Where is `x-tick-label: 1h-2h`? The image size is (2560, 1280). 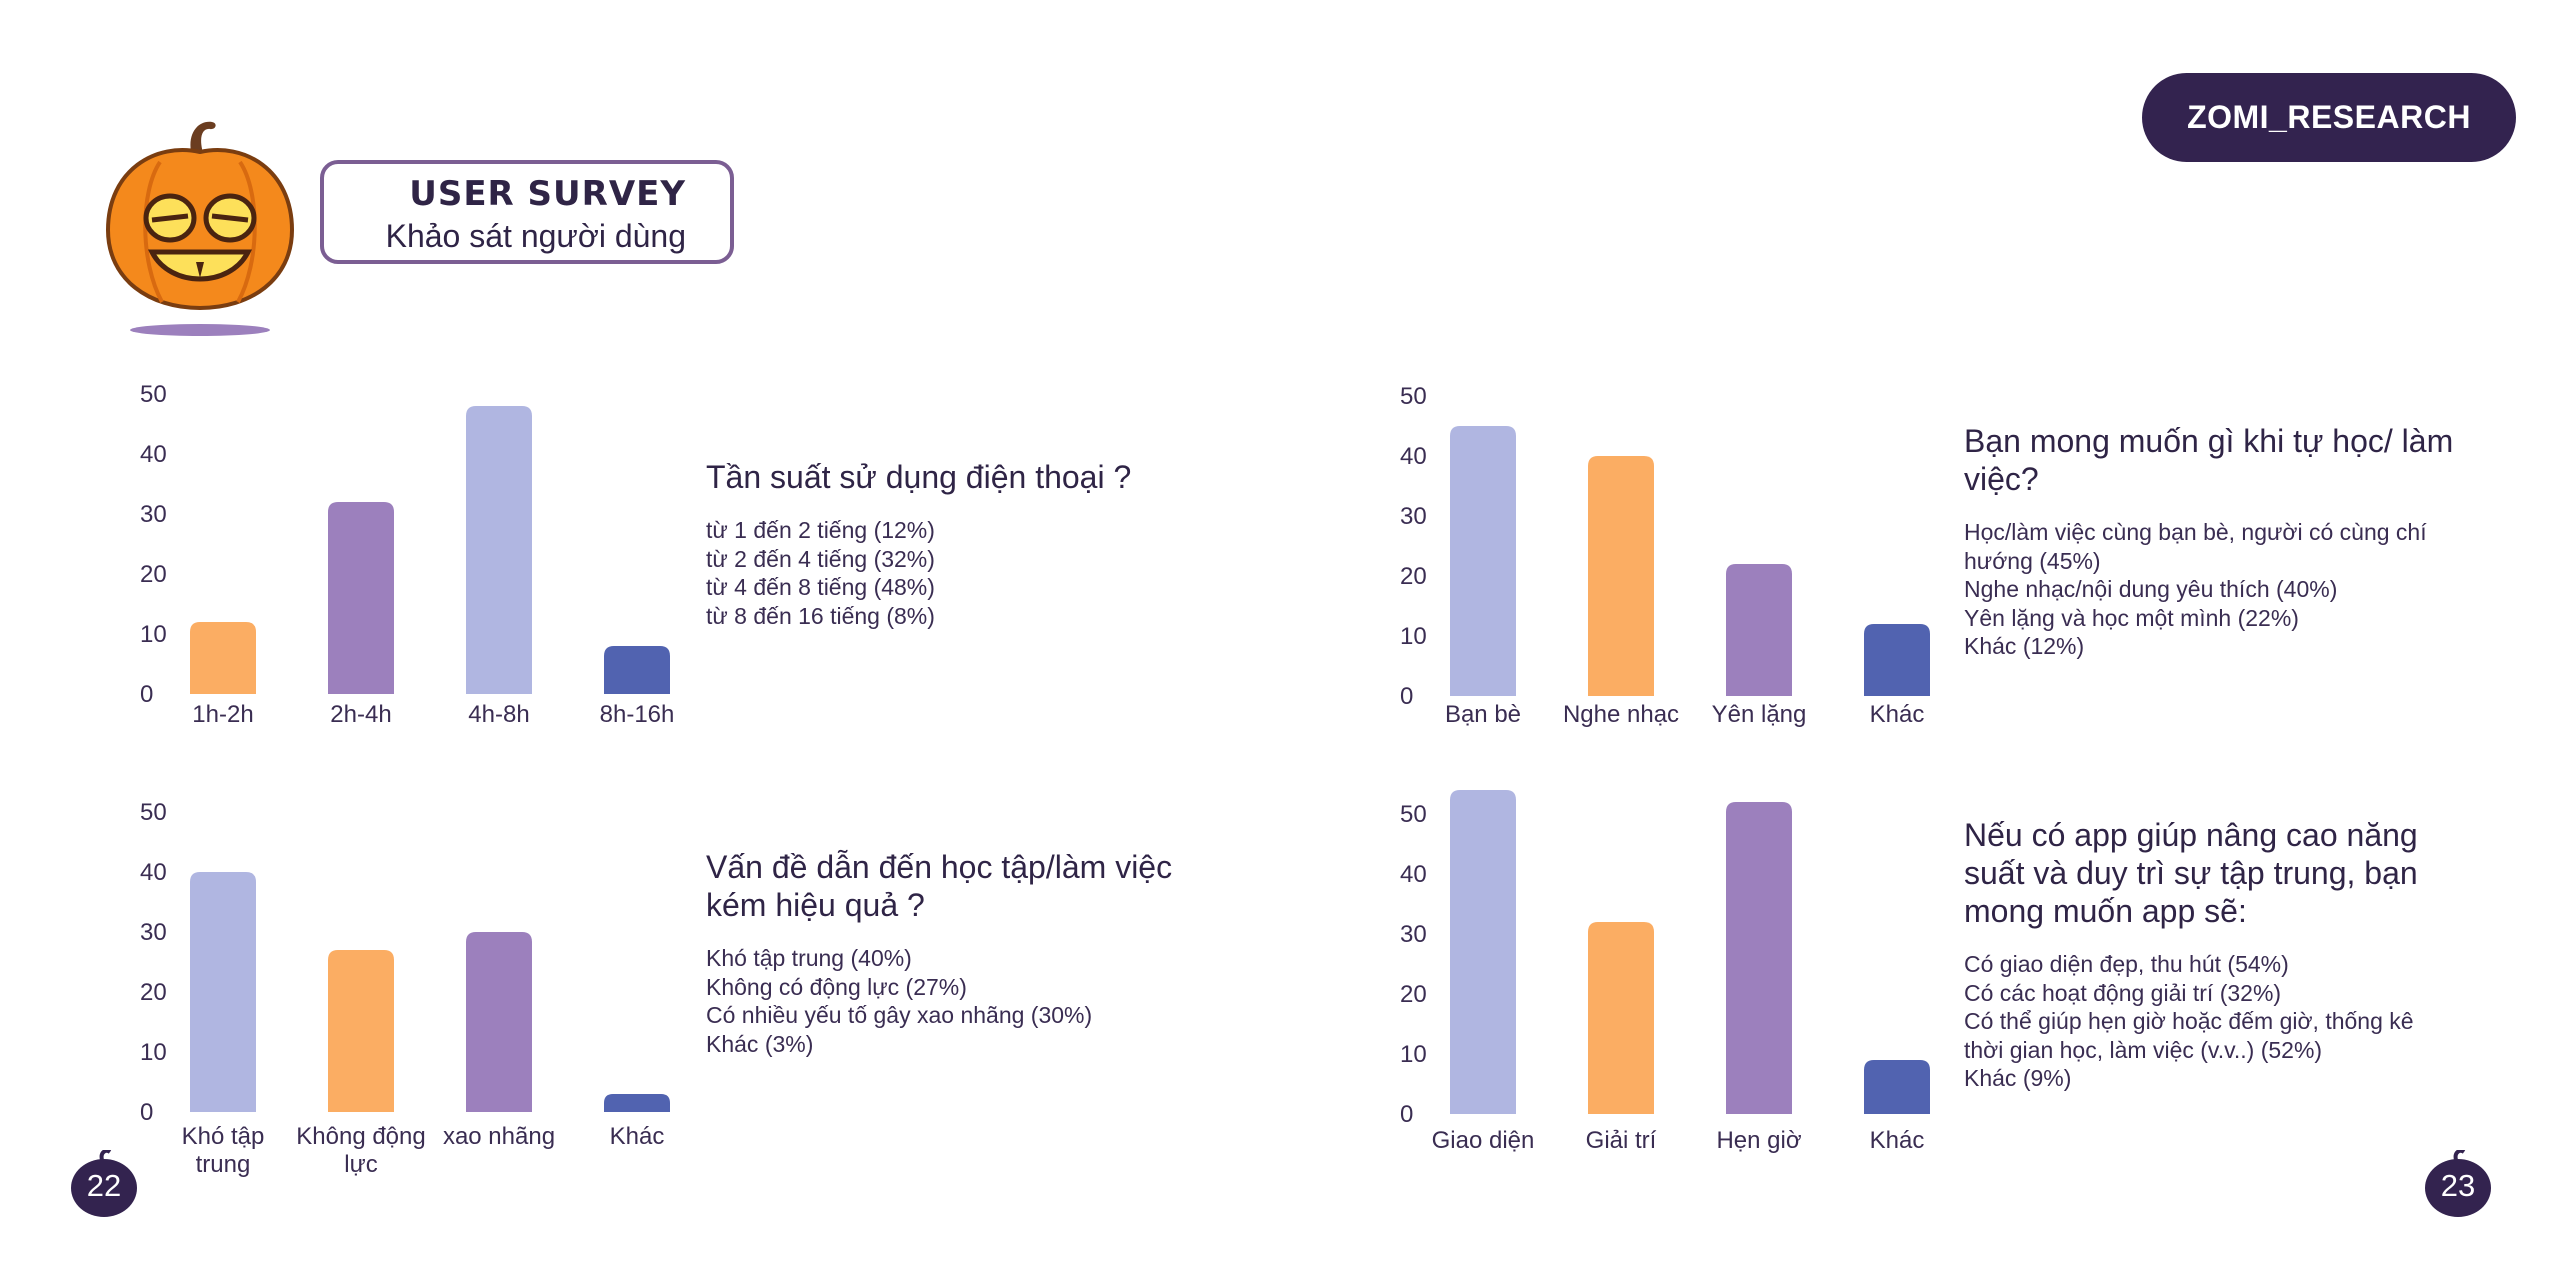 x-tick-label: 1h-2h is located at coordinates (222, 714).